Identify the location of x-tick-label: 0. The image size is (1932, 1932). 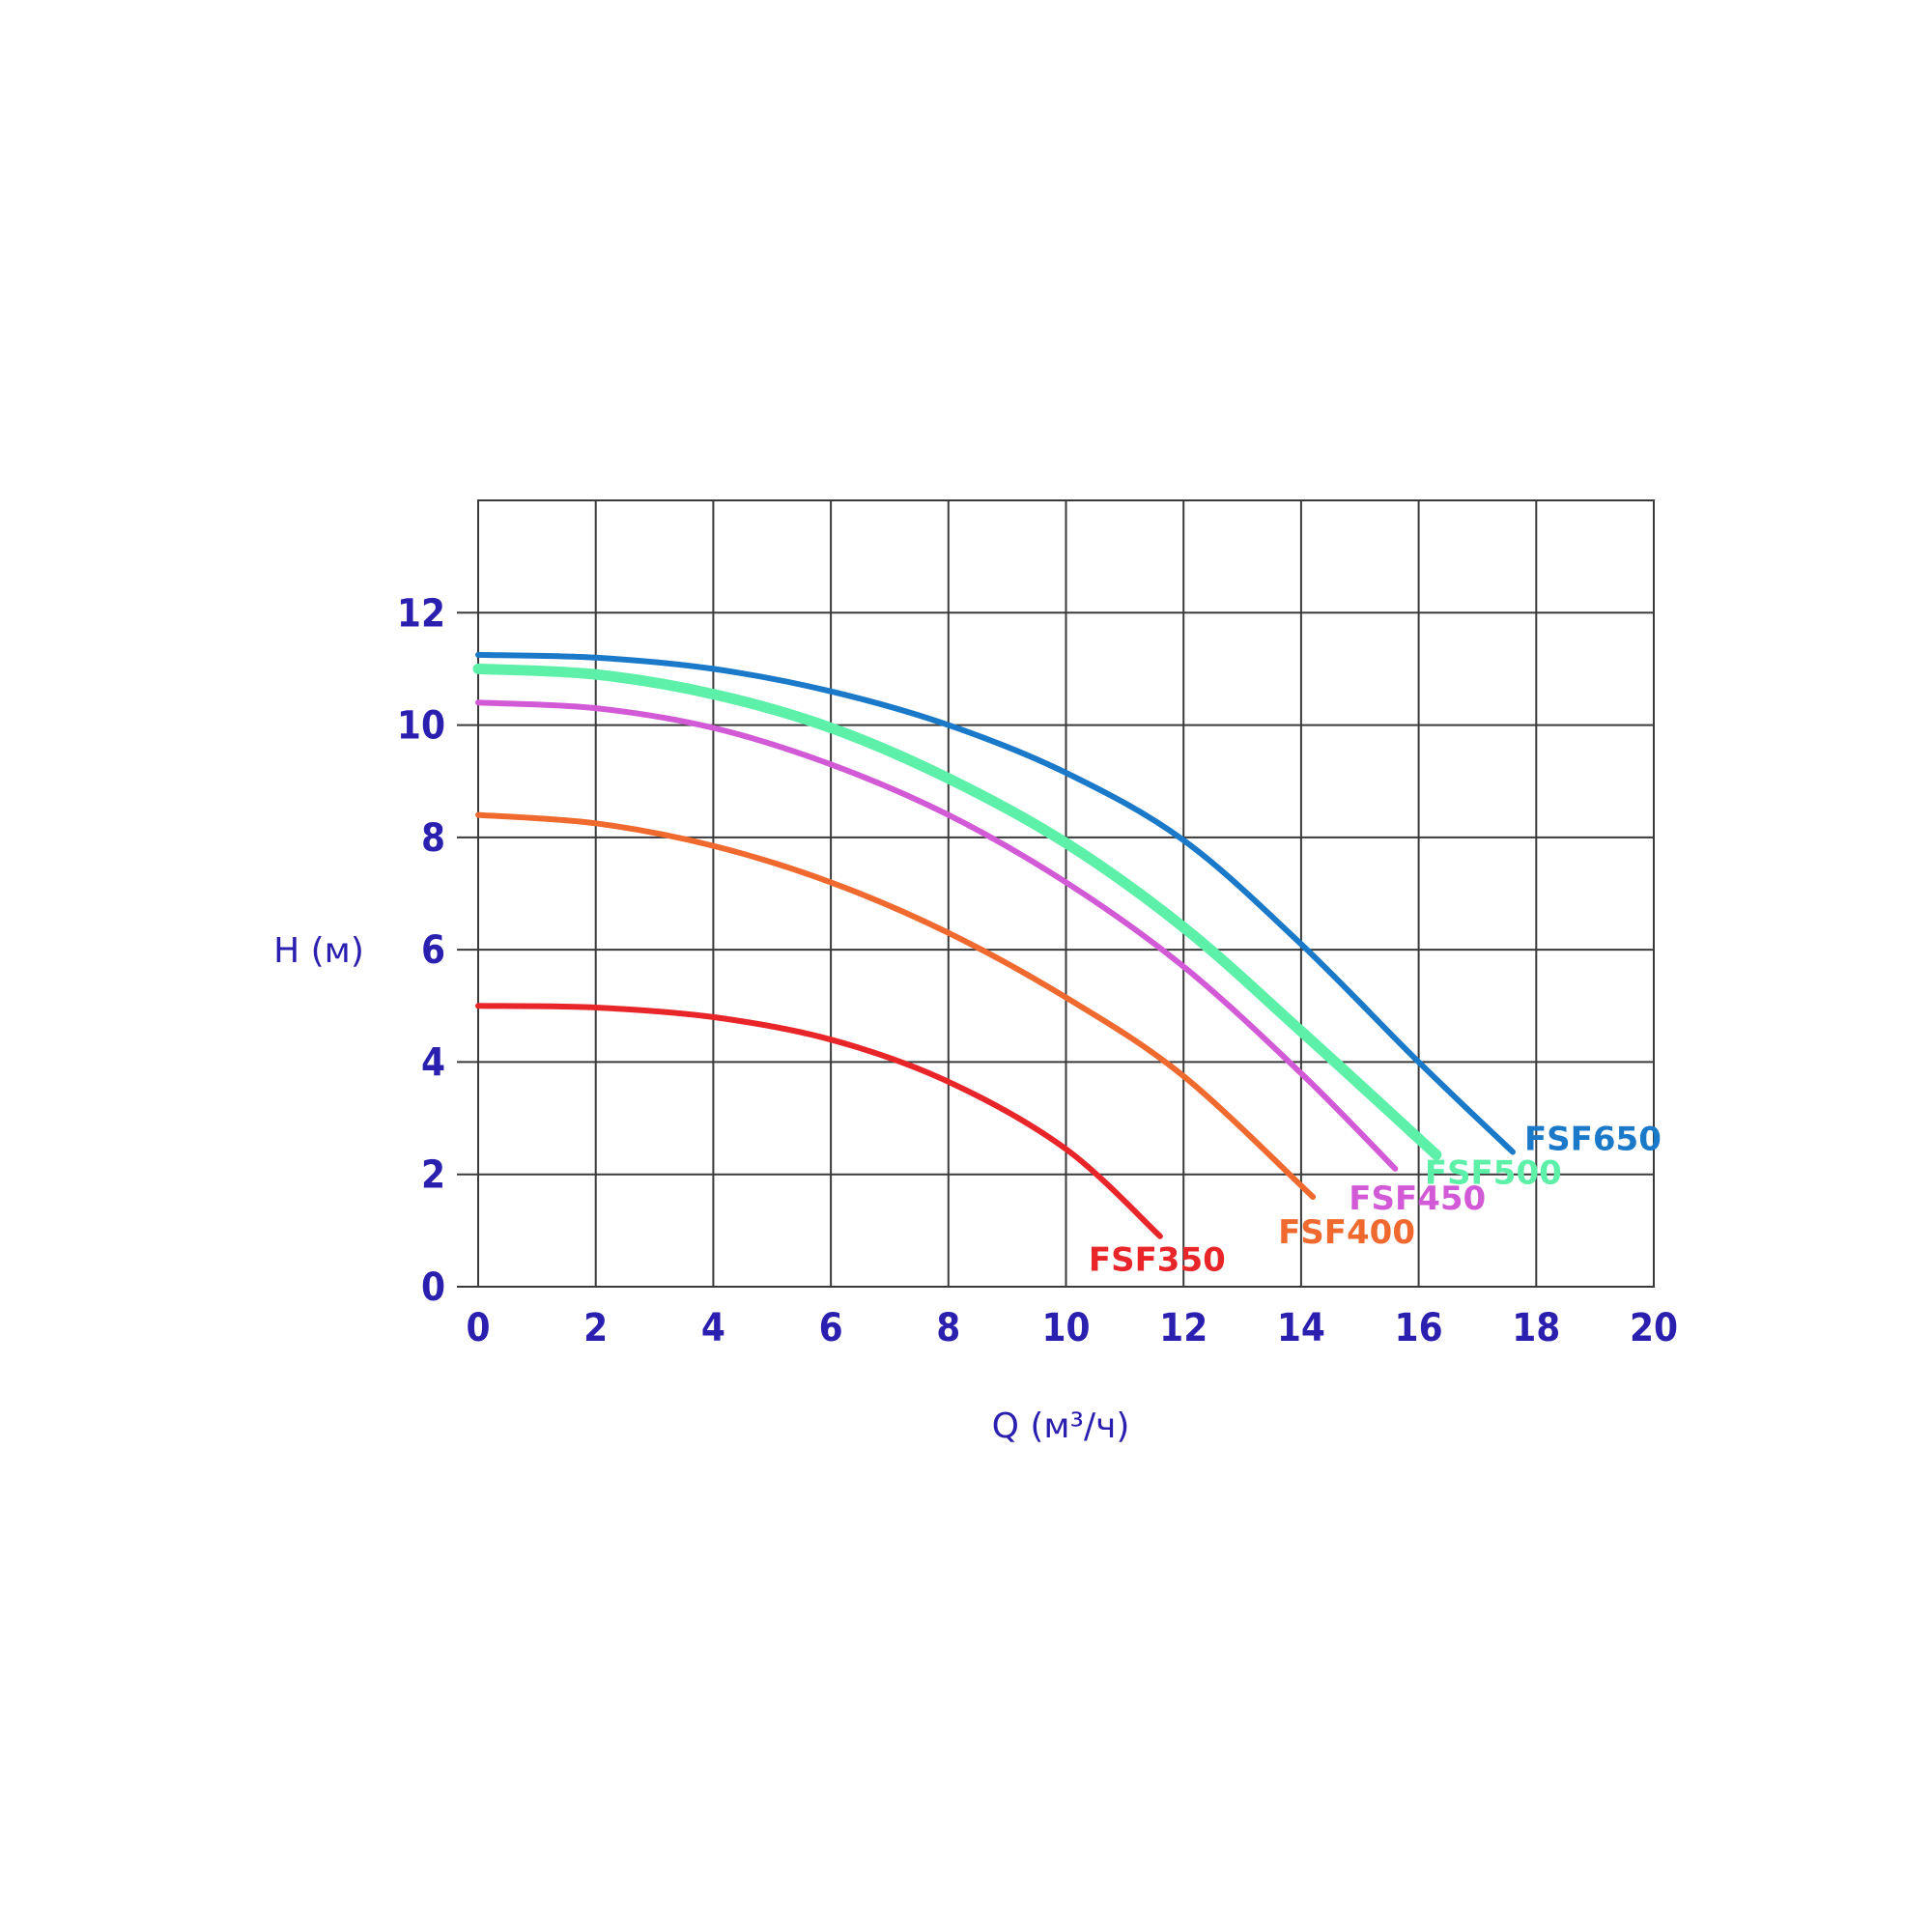
(478, 1328).